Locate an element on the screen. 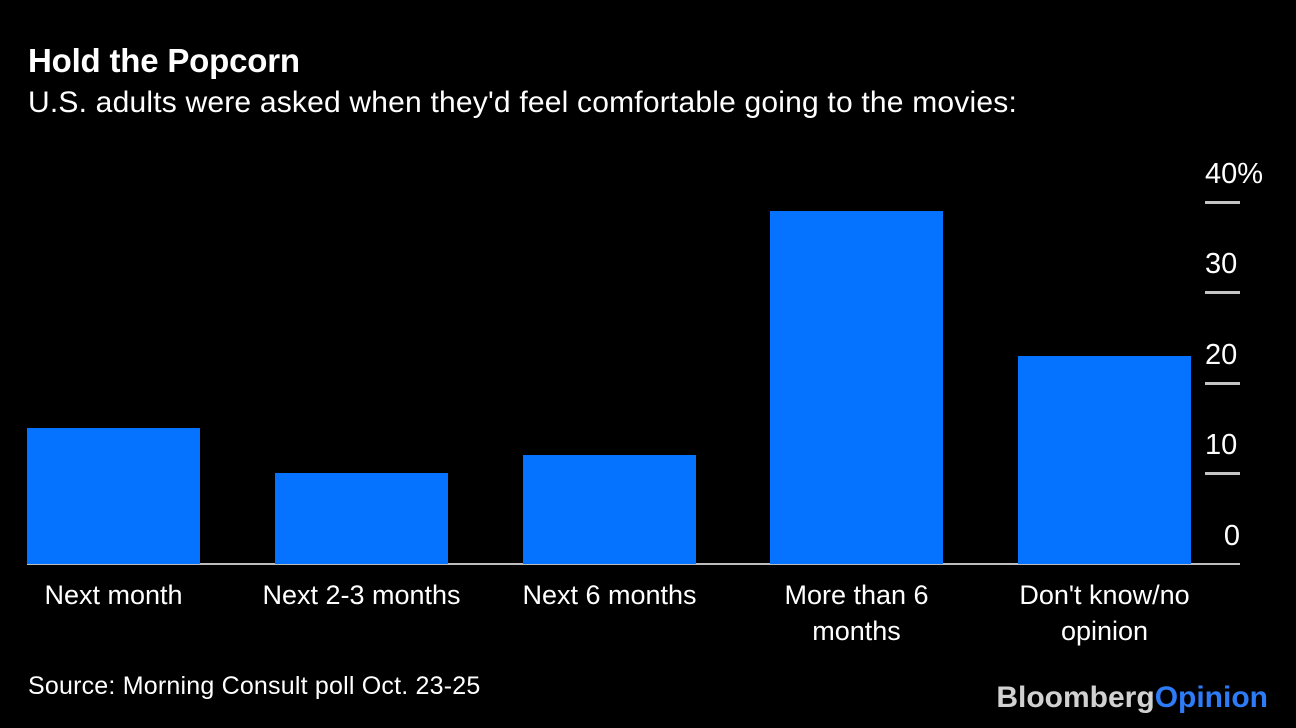 This screenshot has height=728, width=1296. category-label-0: Next month is located at coordinates (113, 595).